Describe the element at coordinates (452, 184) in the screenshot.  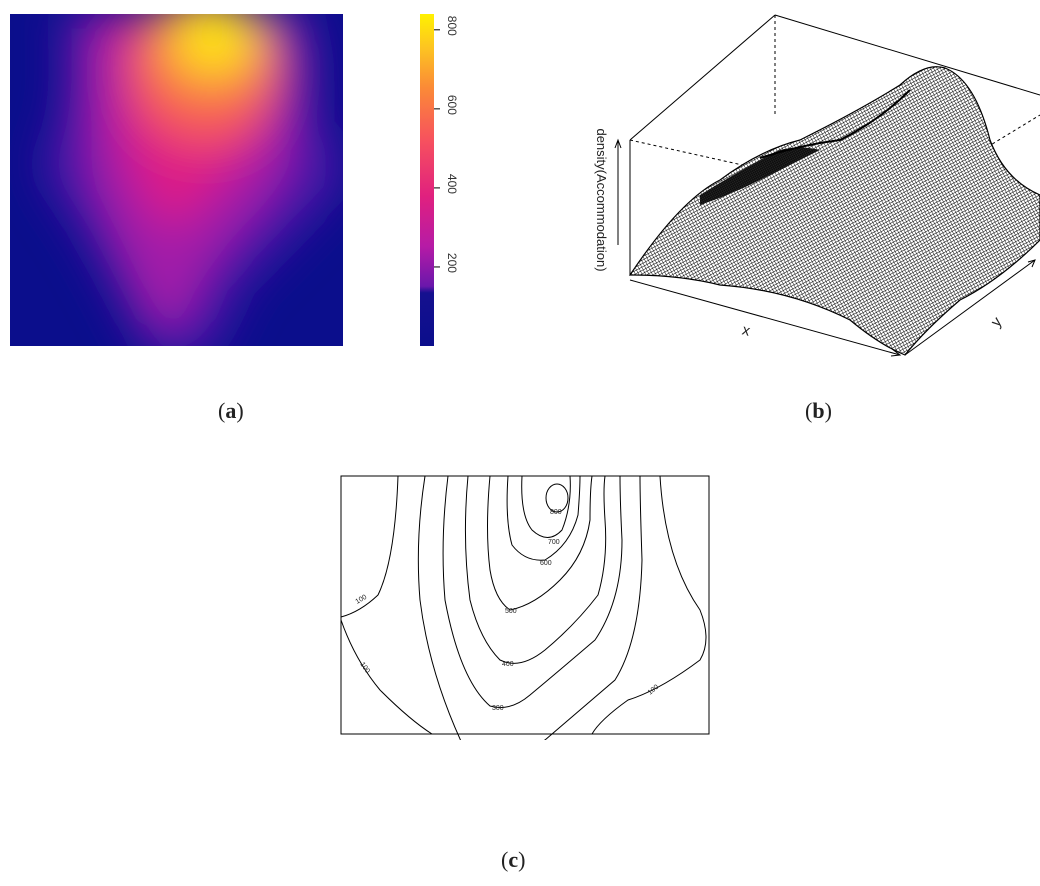
I see `colorbar-tick-label: 400` at that location.